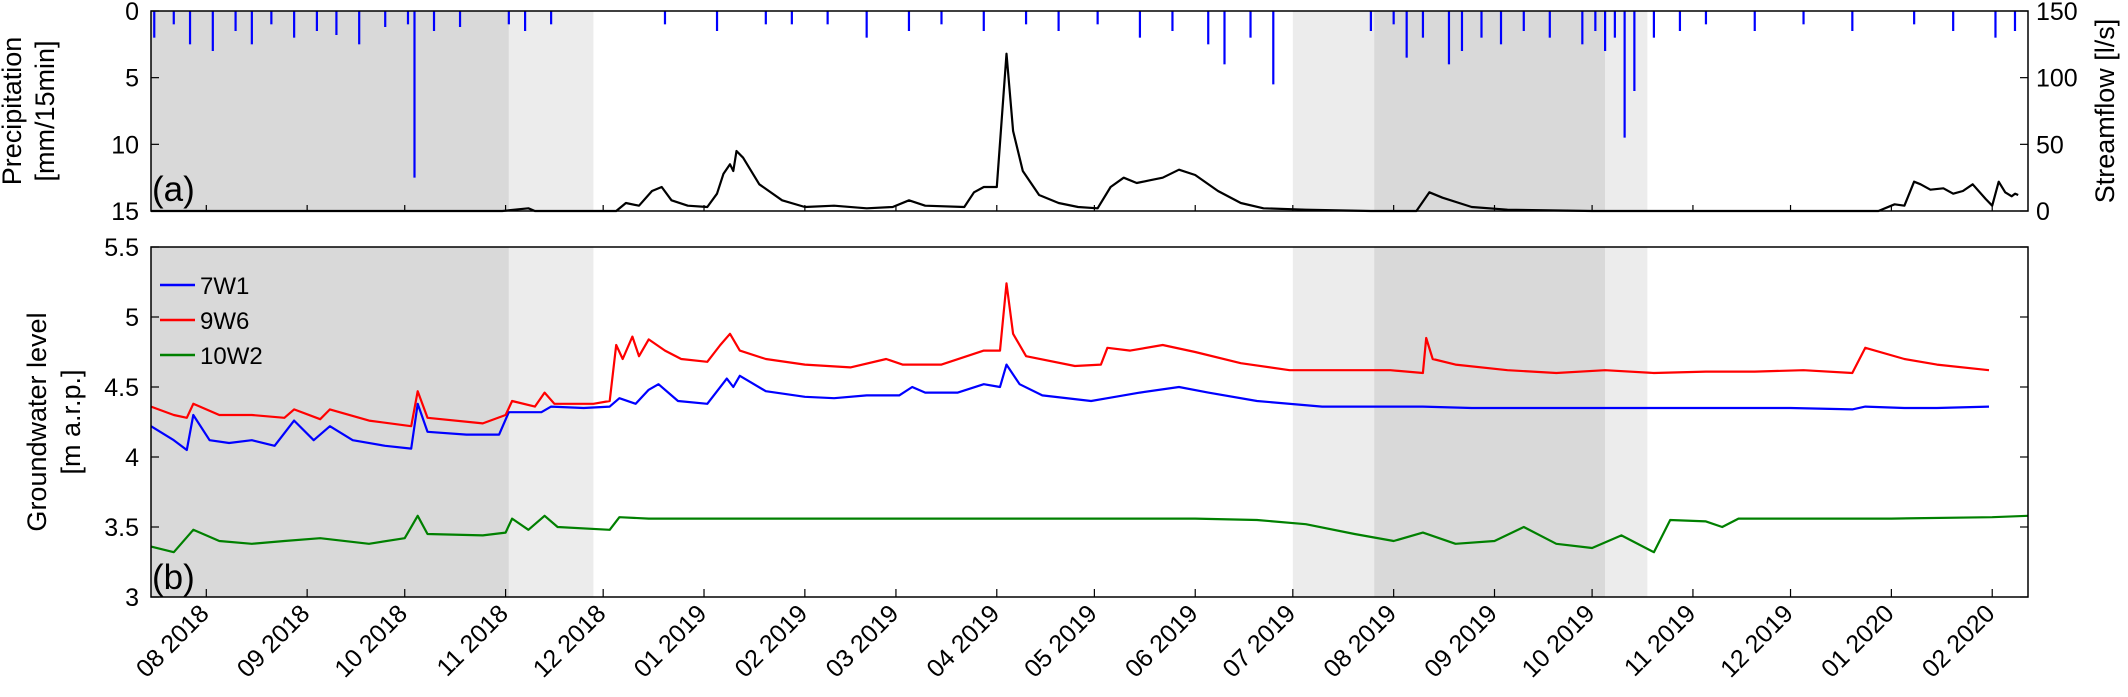  What do you see at coordinates (862, 641) in the screenshot?
I see `xtick-label-7: 03 2019` at bounding box center [862, 641].